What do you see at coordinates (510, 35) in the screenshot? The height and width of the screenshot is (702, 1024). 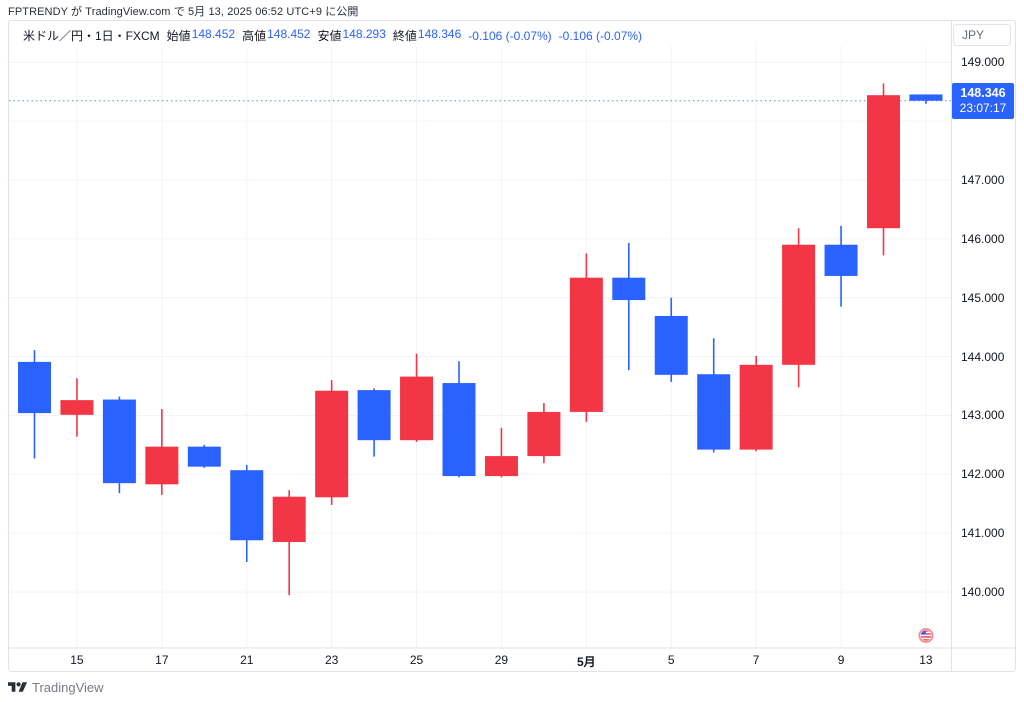 I see `change-value: -0.106 (-0.07%)` at bounding box center [510, 35].